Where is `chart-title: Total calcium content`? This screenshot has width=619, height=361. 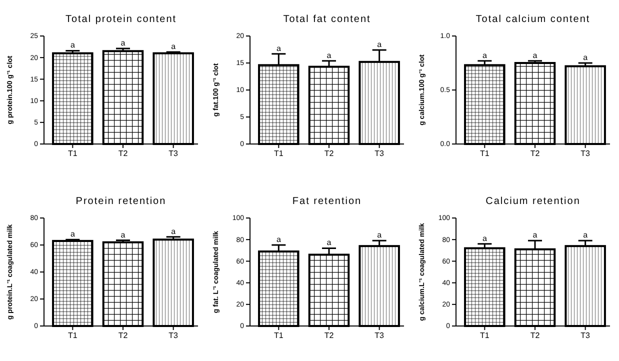 chart-title: Total calcium content is located at coordinates (533, 19).